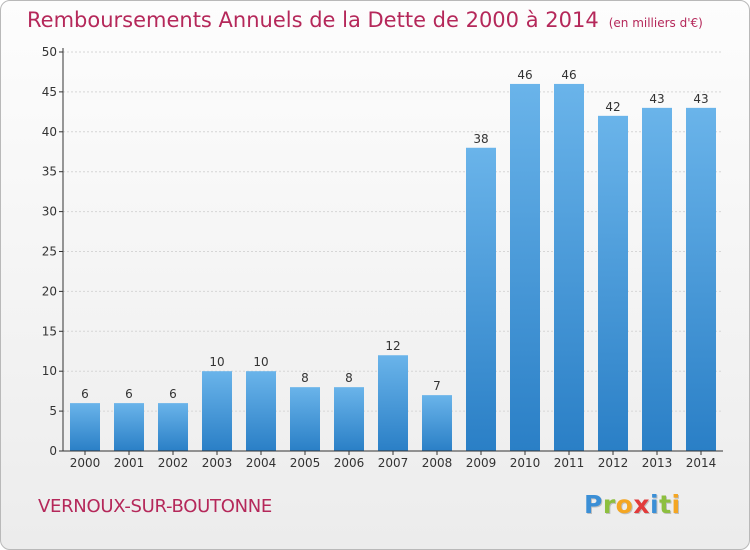  What do you see at coordinates (392, 346) in the screenshot?
I see `bar-value-label: 12` at bounding box center [392, 346].